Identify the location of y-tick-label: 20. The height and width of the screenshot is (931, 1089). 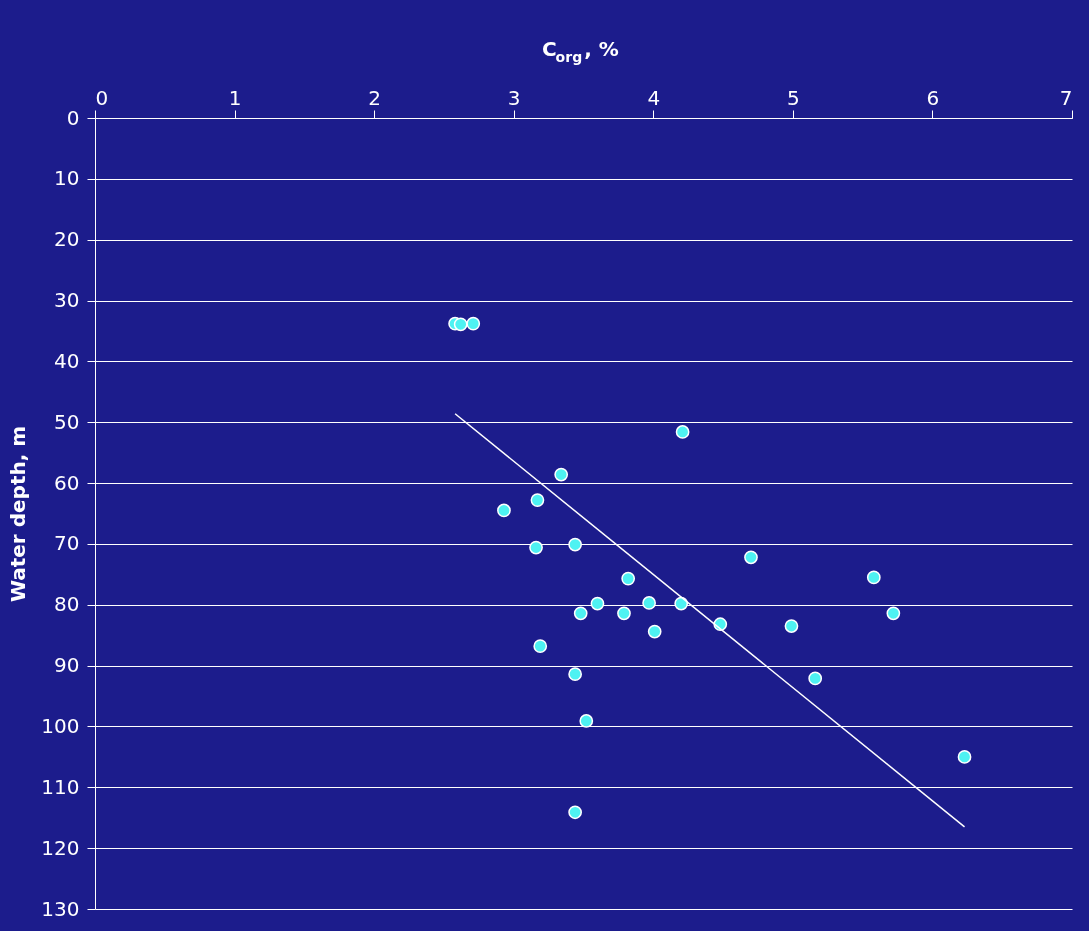
(67, 239).